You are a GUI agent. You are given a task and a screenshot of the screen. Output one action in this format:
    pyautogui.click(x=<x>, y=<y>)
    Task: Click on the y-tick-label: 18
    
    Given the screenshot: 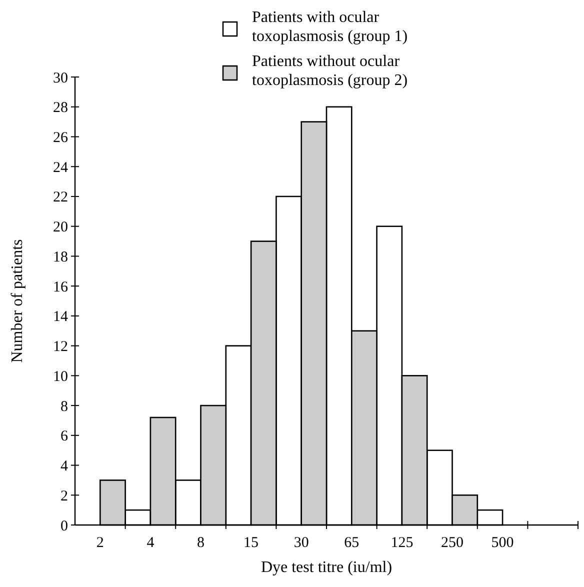 What is the action you would take?
    pyautogui.click(x=60, y=257)
    